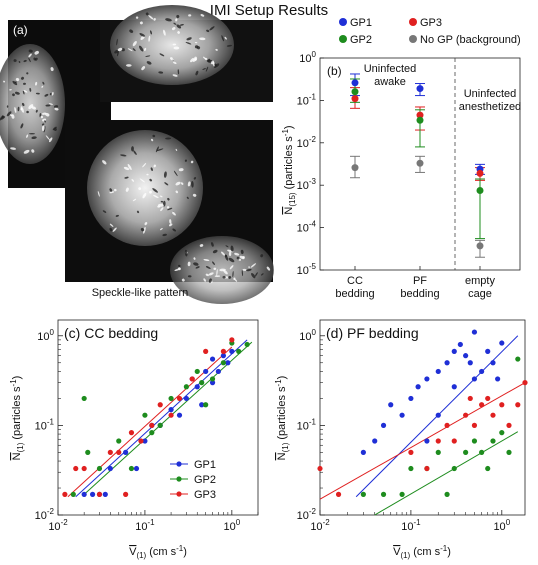  Describe the element at coordinates (282, 378) in the screenshot. I see `ylabel-close: )` at that location.